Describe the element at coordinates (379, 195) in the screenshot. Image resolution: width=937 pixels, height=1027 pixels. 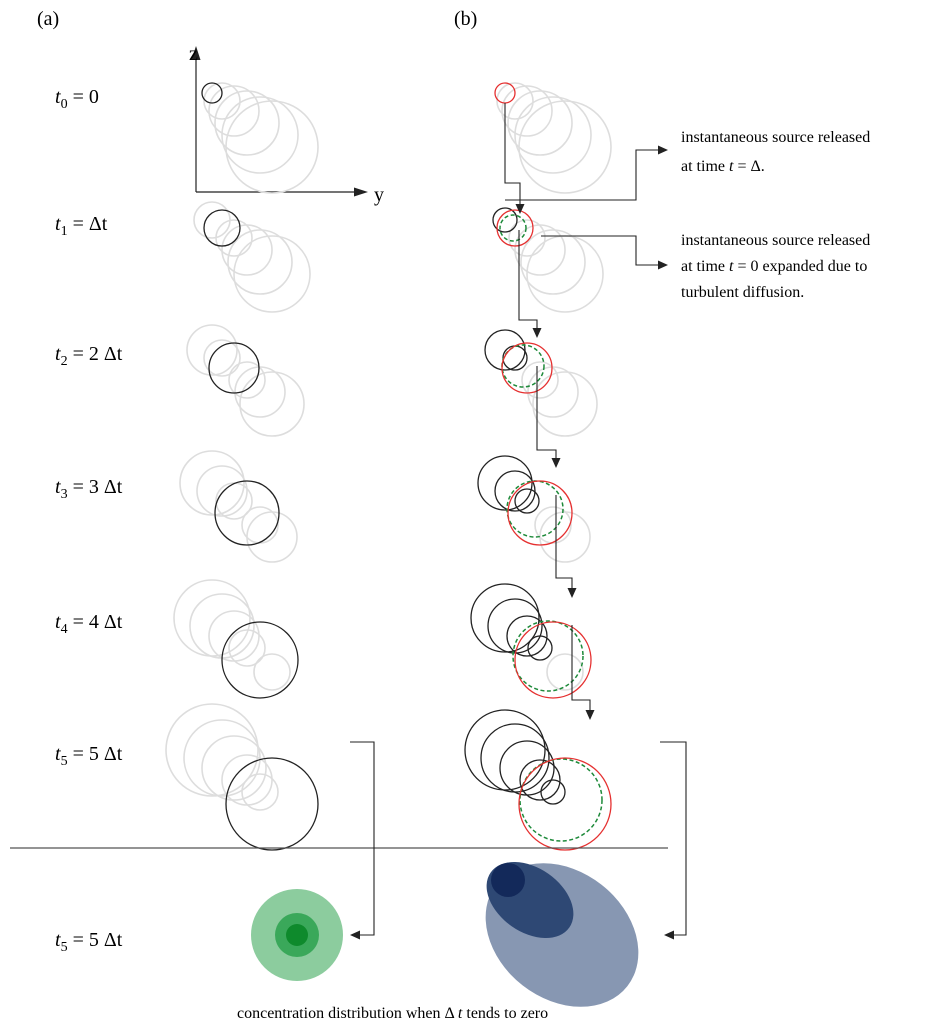
I see `y-axis-label: y` at that location.